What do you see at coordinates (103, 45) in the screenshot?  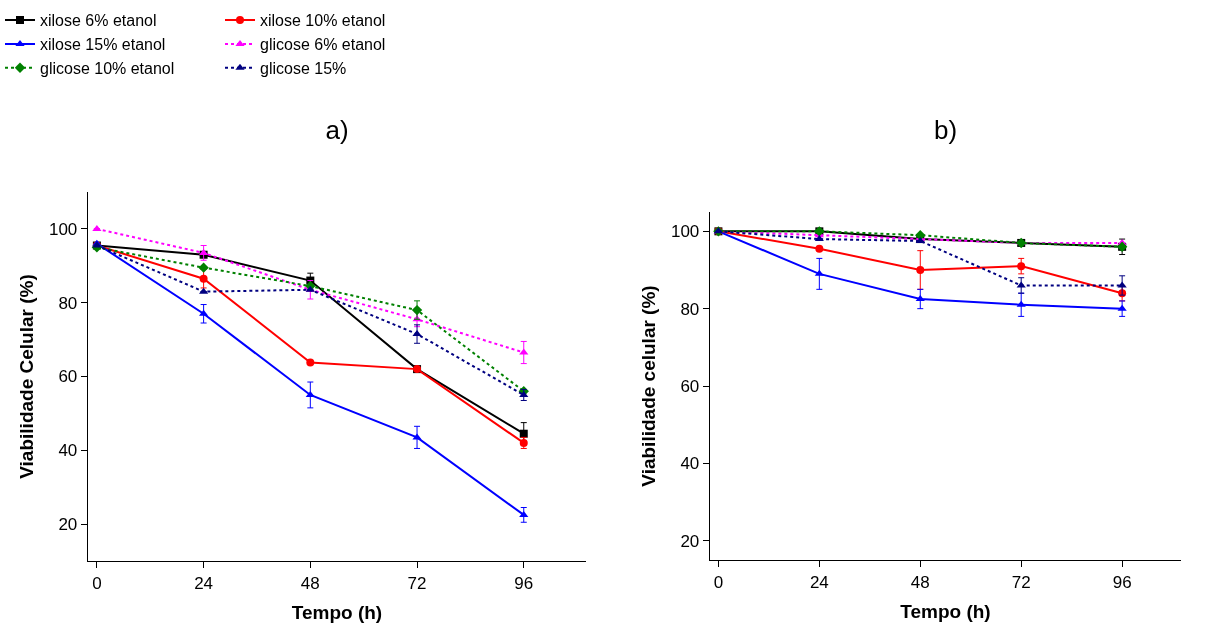 I see `legend-label: xilose 15% etanol` at bounding box center [103, 45].